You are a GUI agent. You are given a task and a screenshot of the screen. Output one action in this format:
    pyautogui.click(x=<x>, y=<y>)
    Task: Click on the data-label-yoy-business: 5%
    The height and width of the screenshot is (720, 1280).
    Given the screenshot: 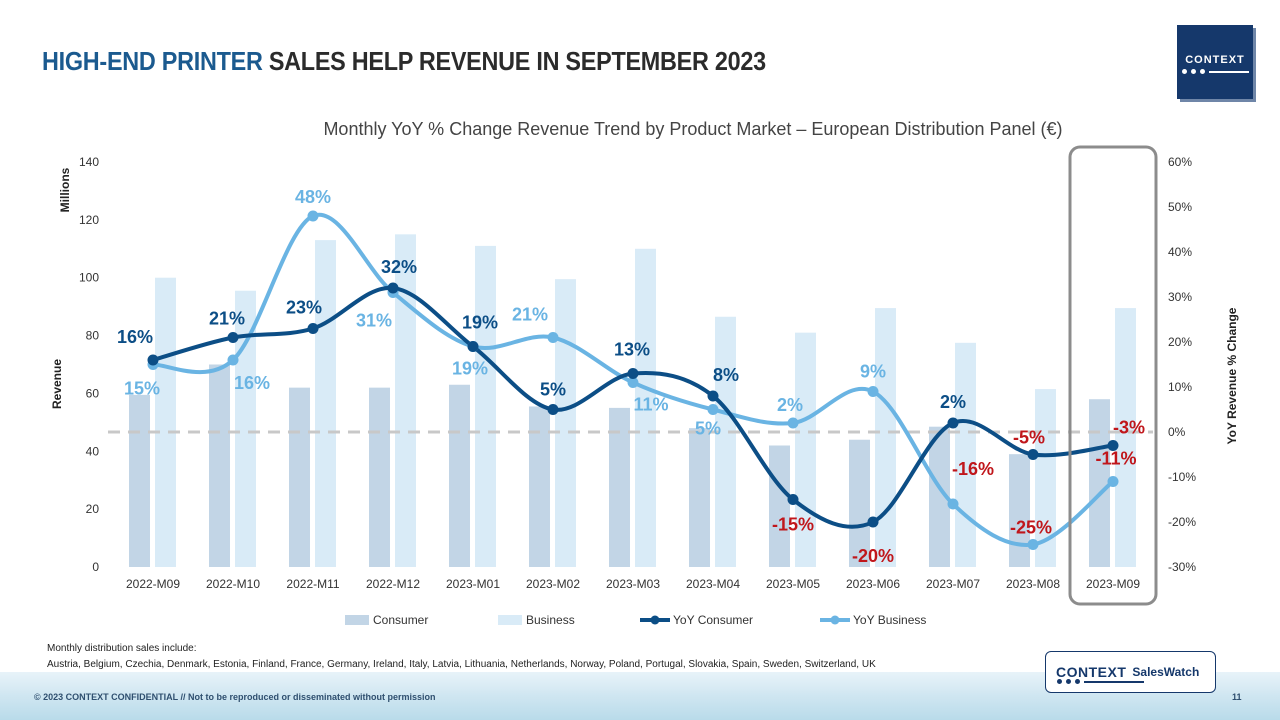 What is the action you would take?
    pyautogui.click(x=708, y=429)
    